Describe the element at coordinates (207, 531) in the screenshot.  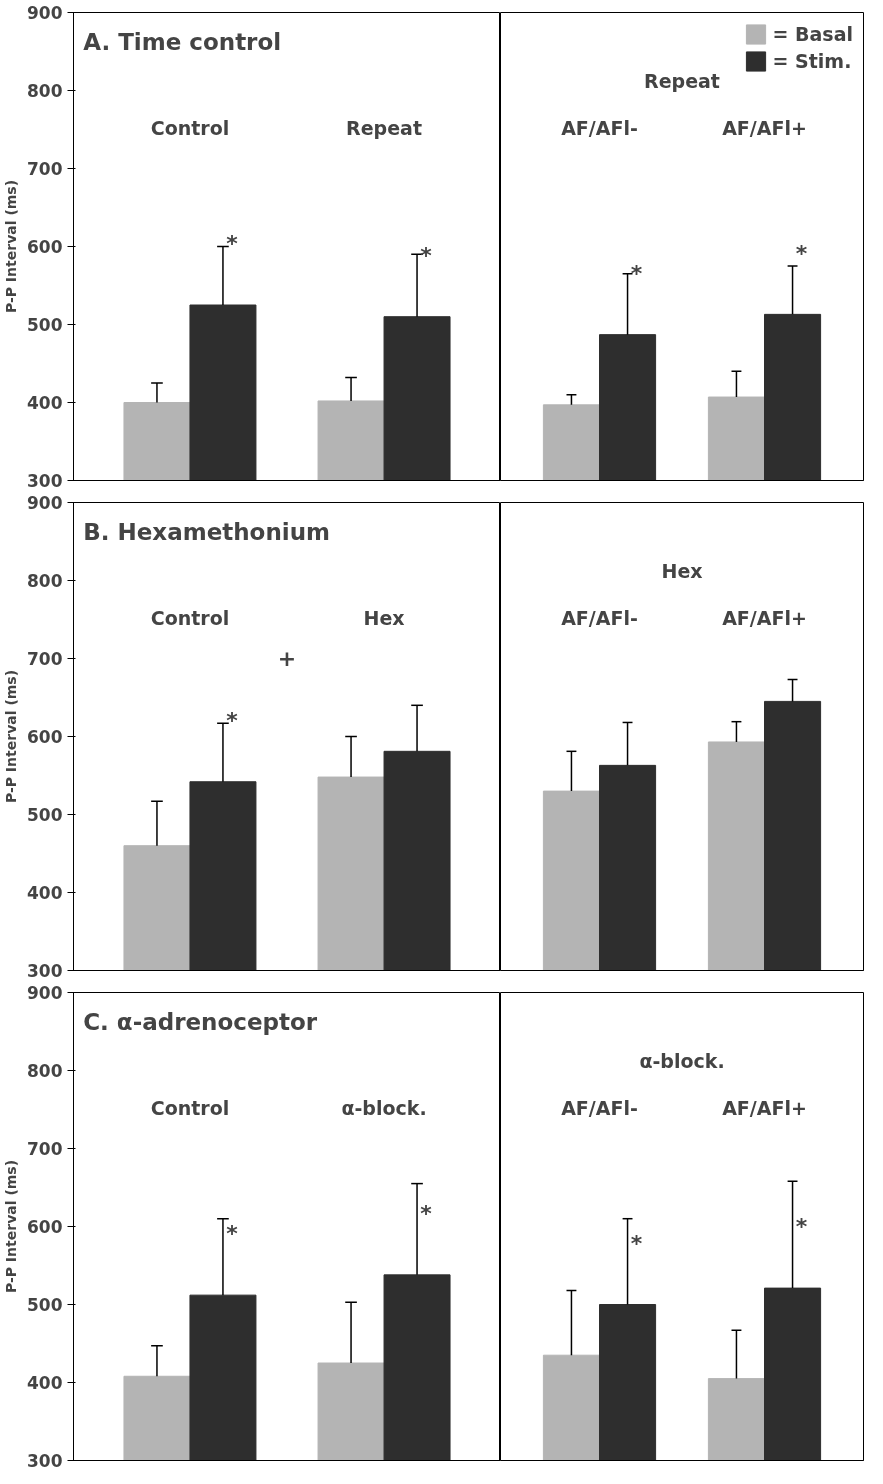
I see `text: B. Hexamethonium` at that location.